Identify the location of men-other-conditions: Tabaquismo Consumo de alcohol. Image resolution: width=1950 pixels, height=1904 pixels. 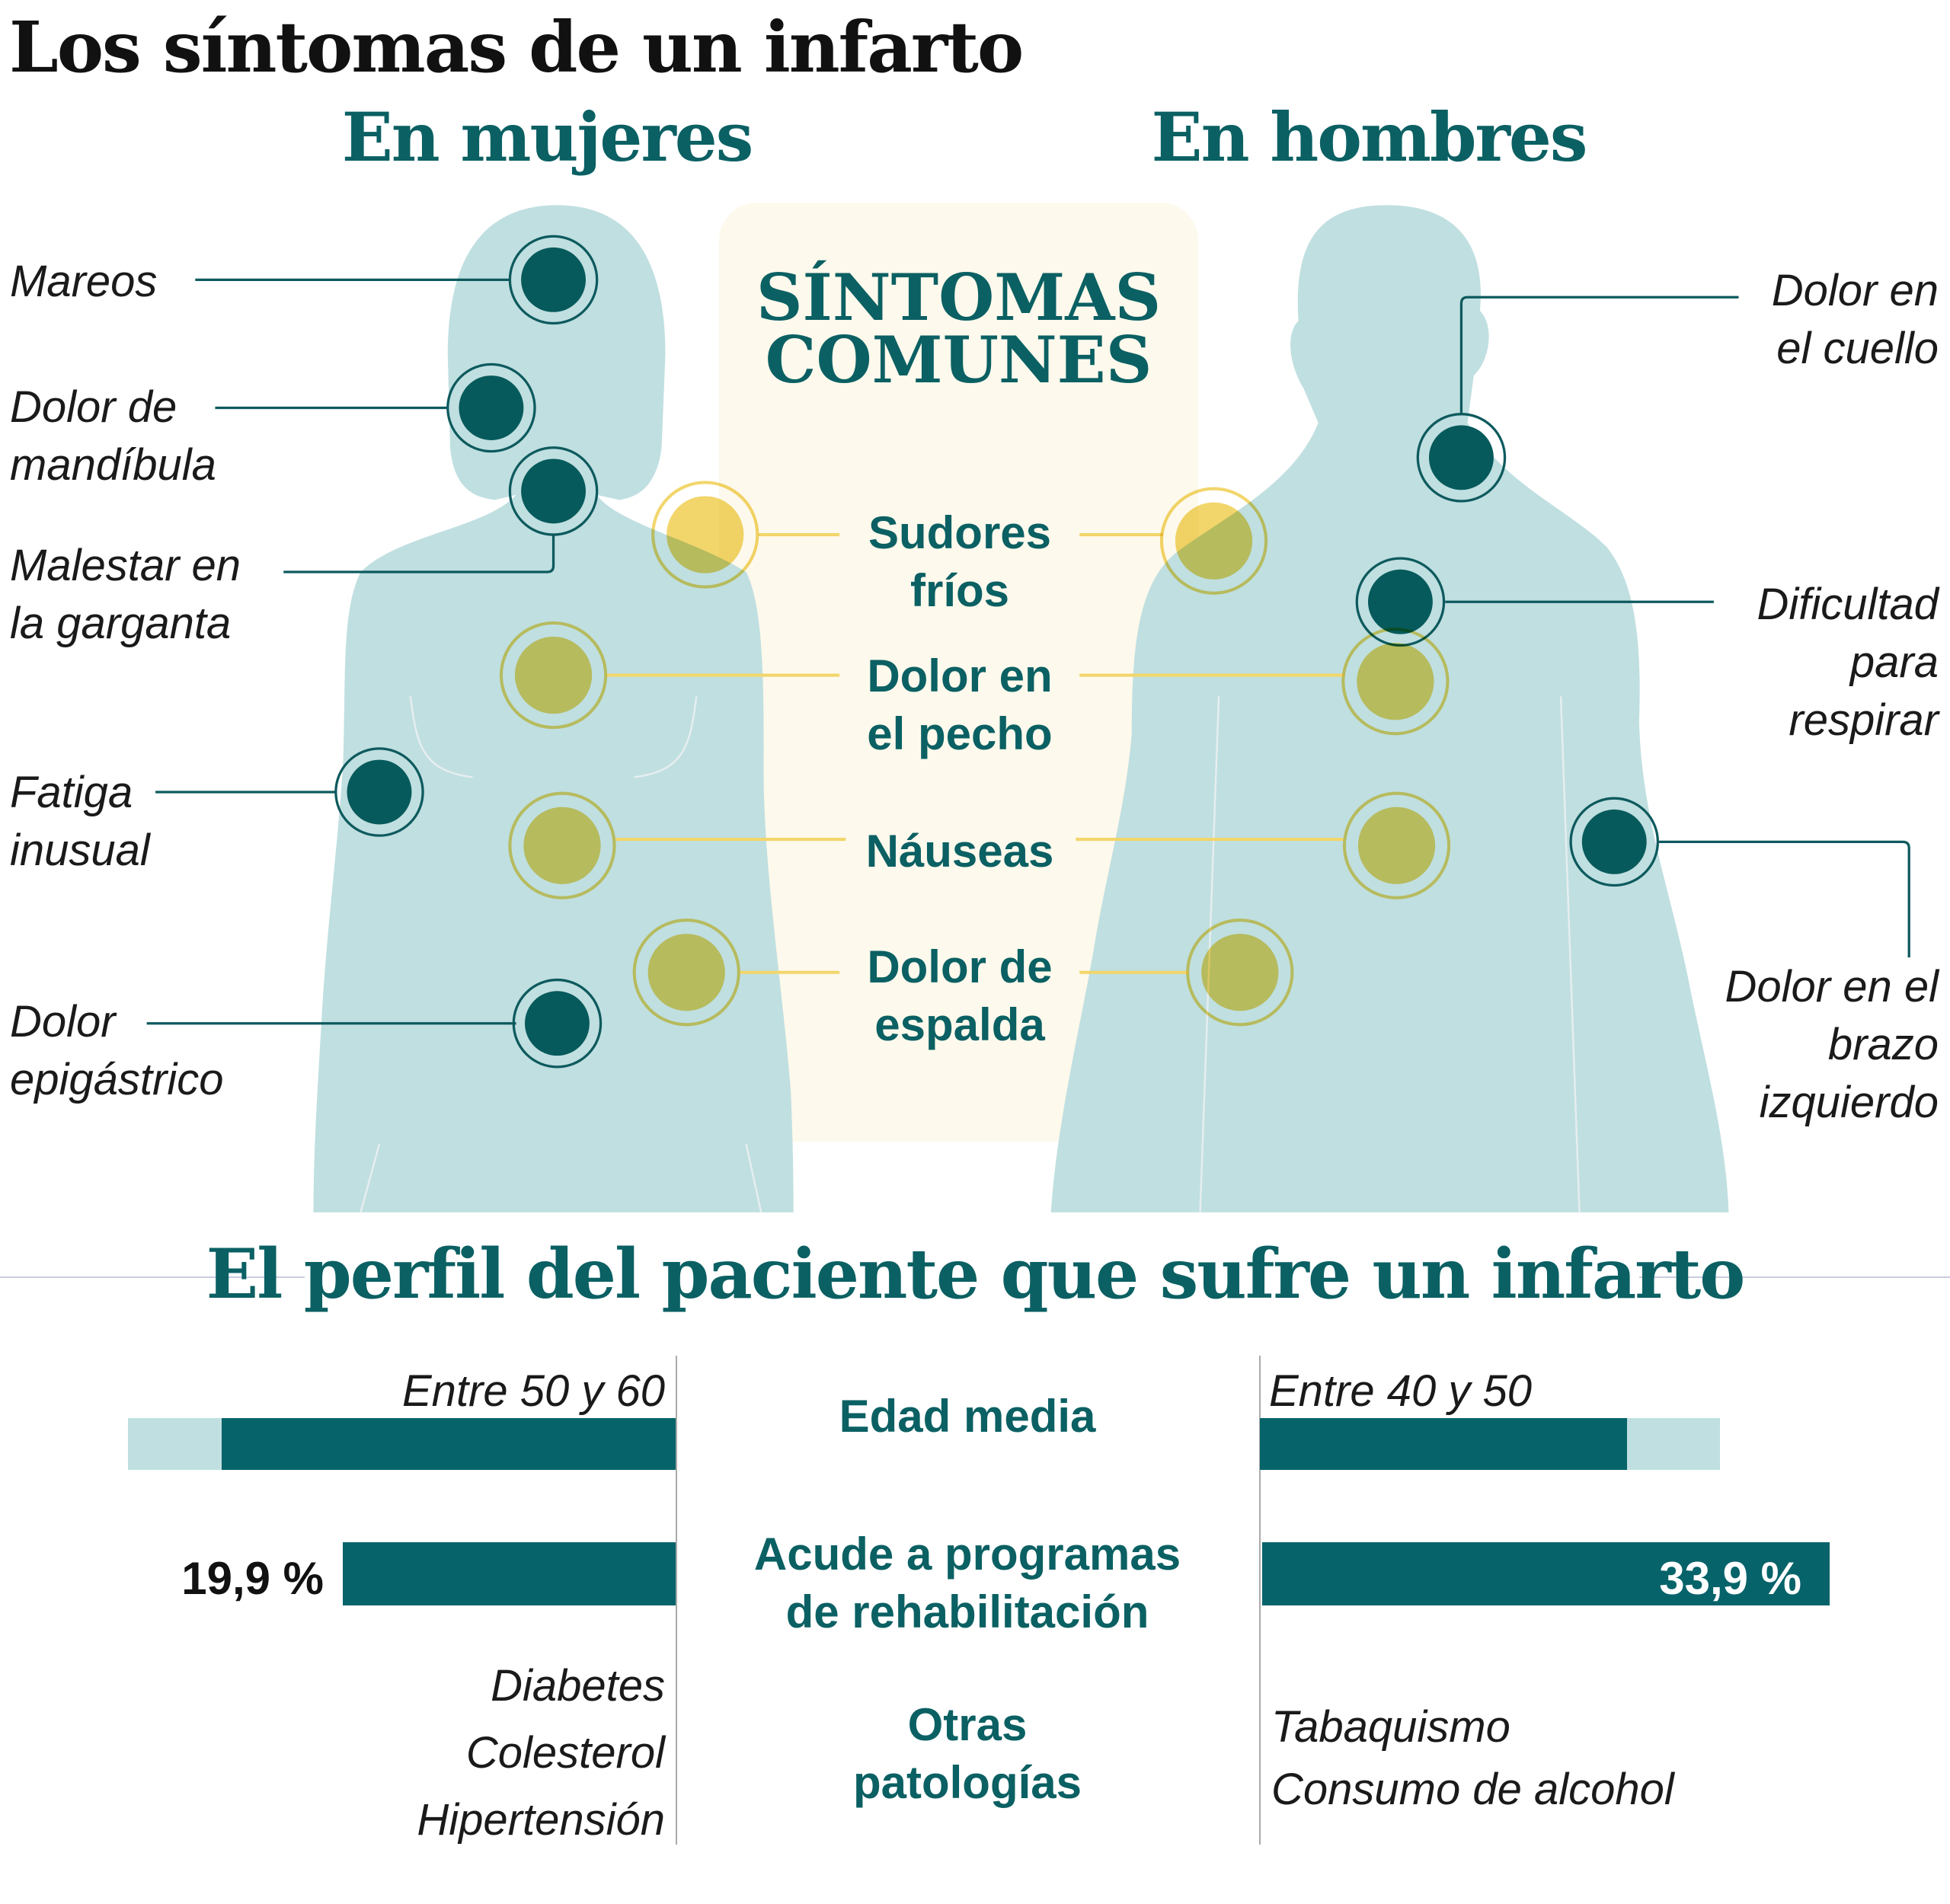
(1472, 1758).